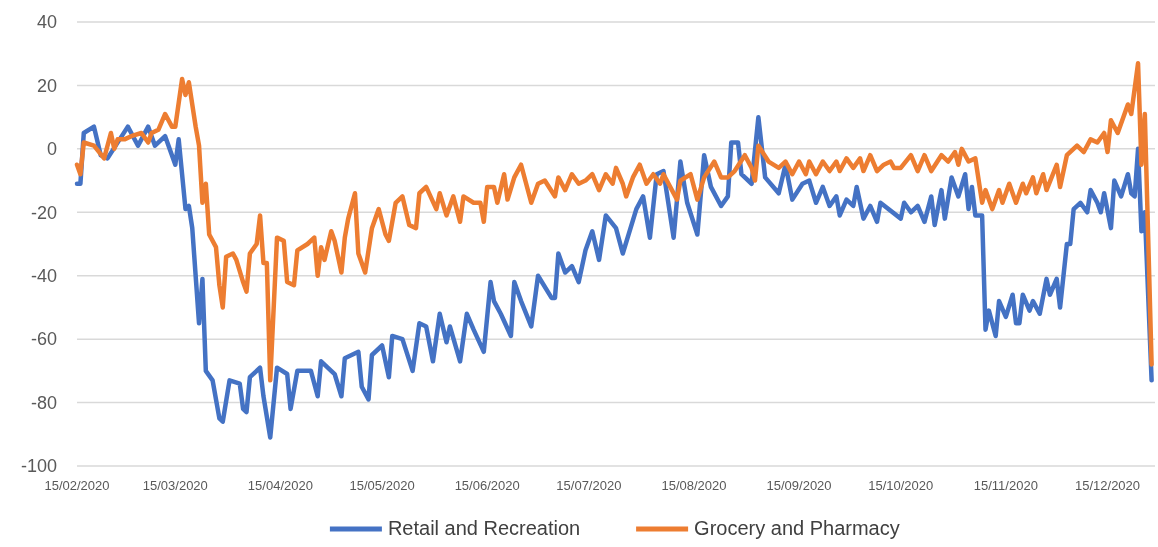 The width and height of the screenshot is (1158, 547). Describe the element at coordinates (43, 402) in the screenshot. I see `y-tick-label: -80` at that location.